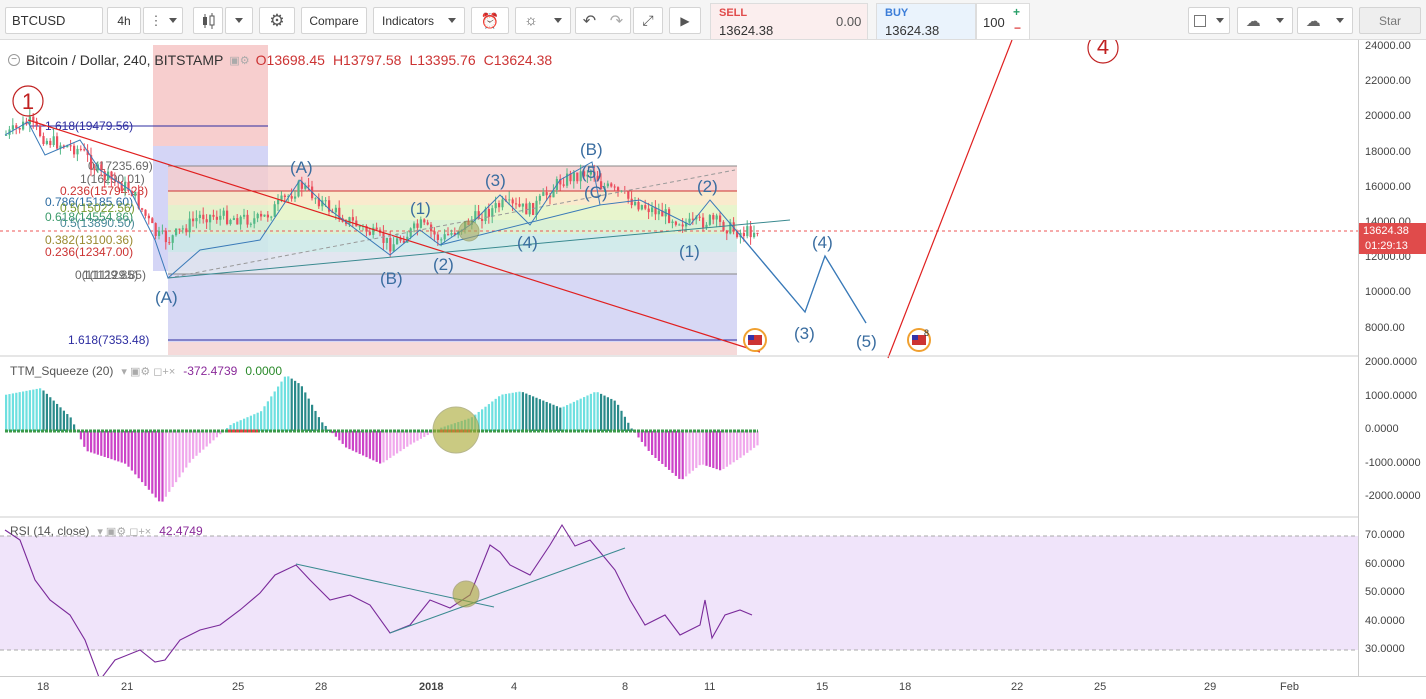 This screenshot has width=1426, height=699. What do you see at coordinates (950, 199) in the screenshot?
I see `trendline-red-up` at bounding box center [950, 199].